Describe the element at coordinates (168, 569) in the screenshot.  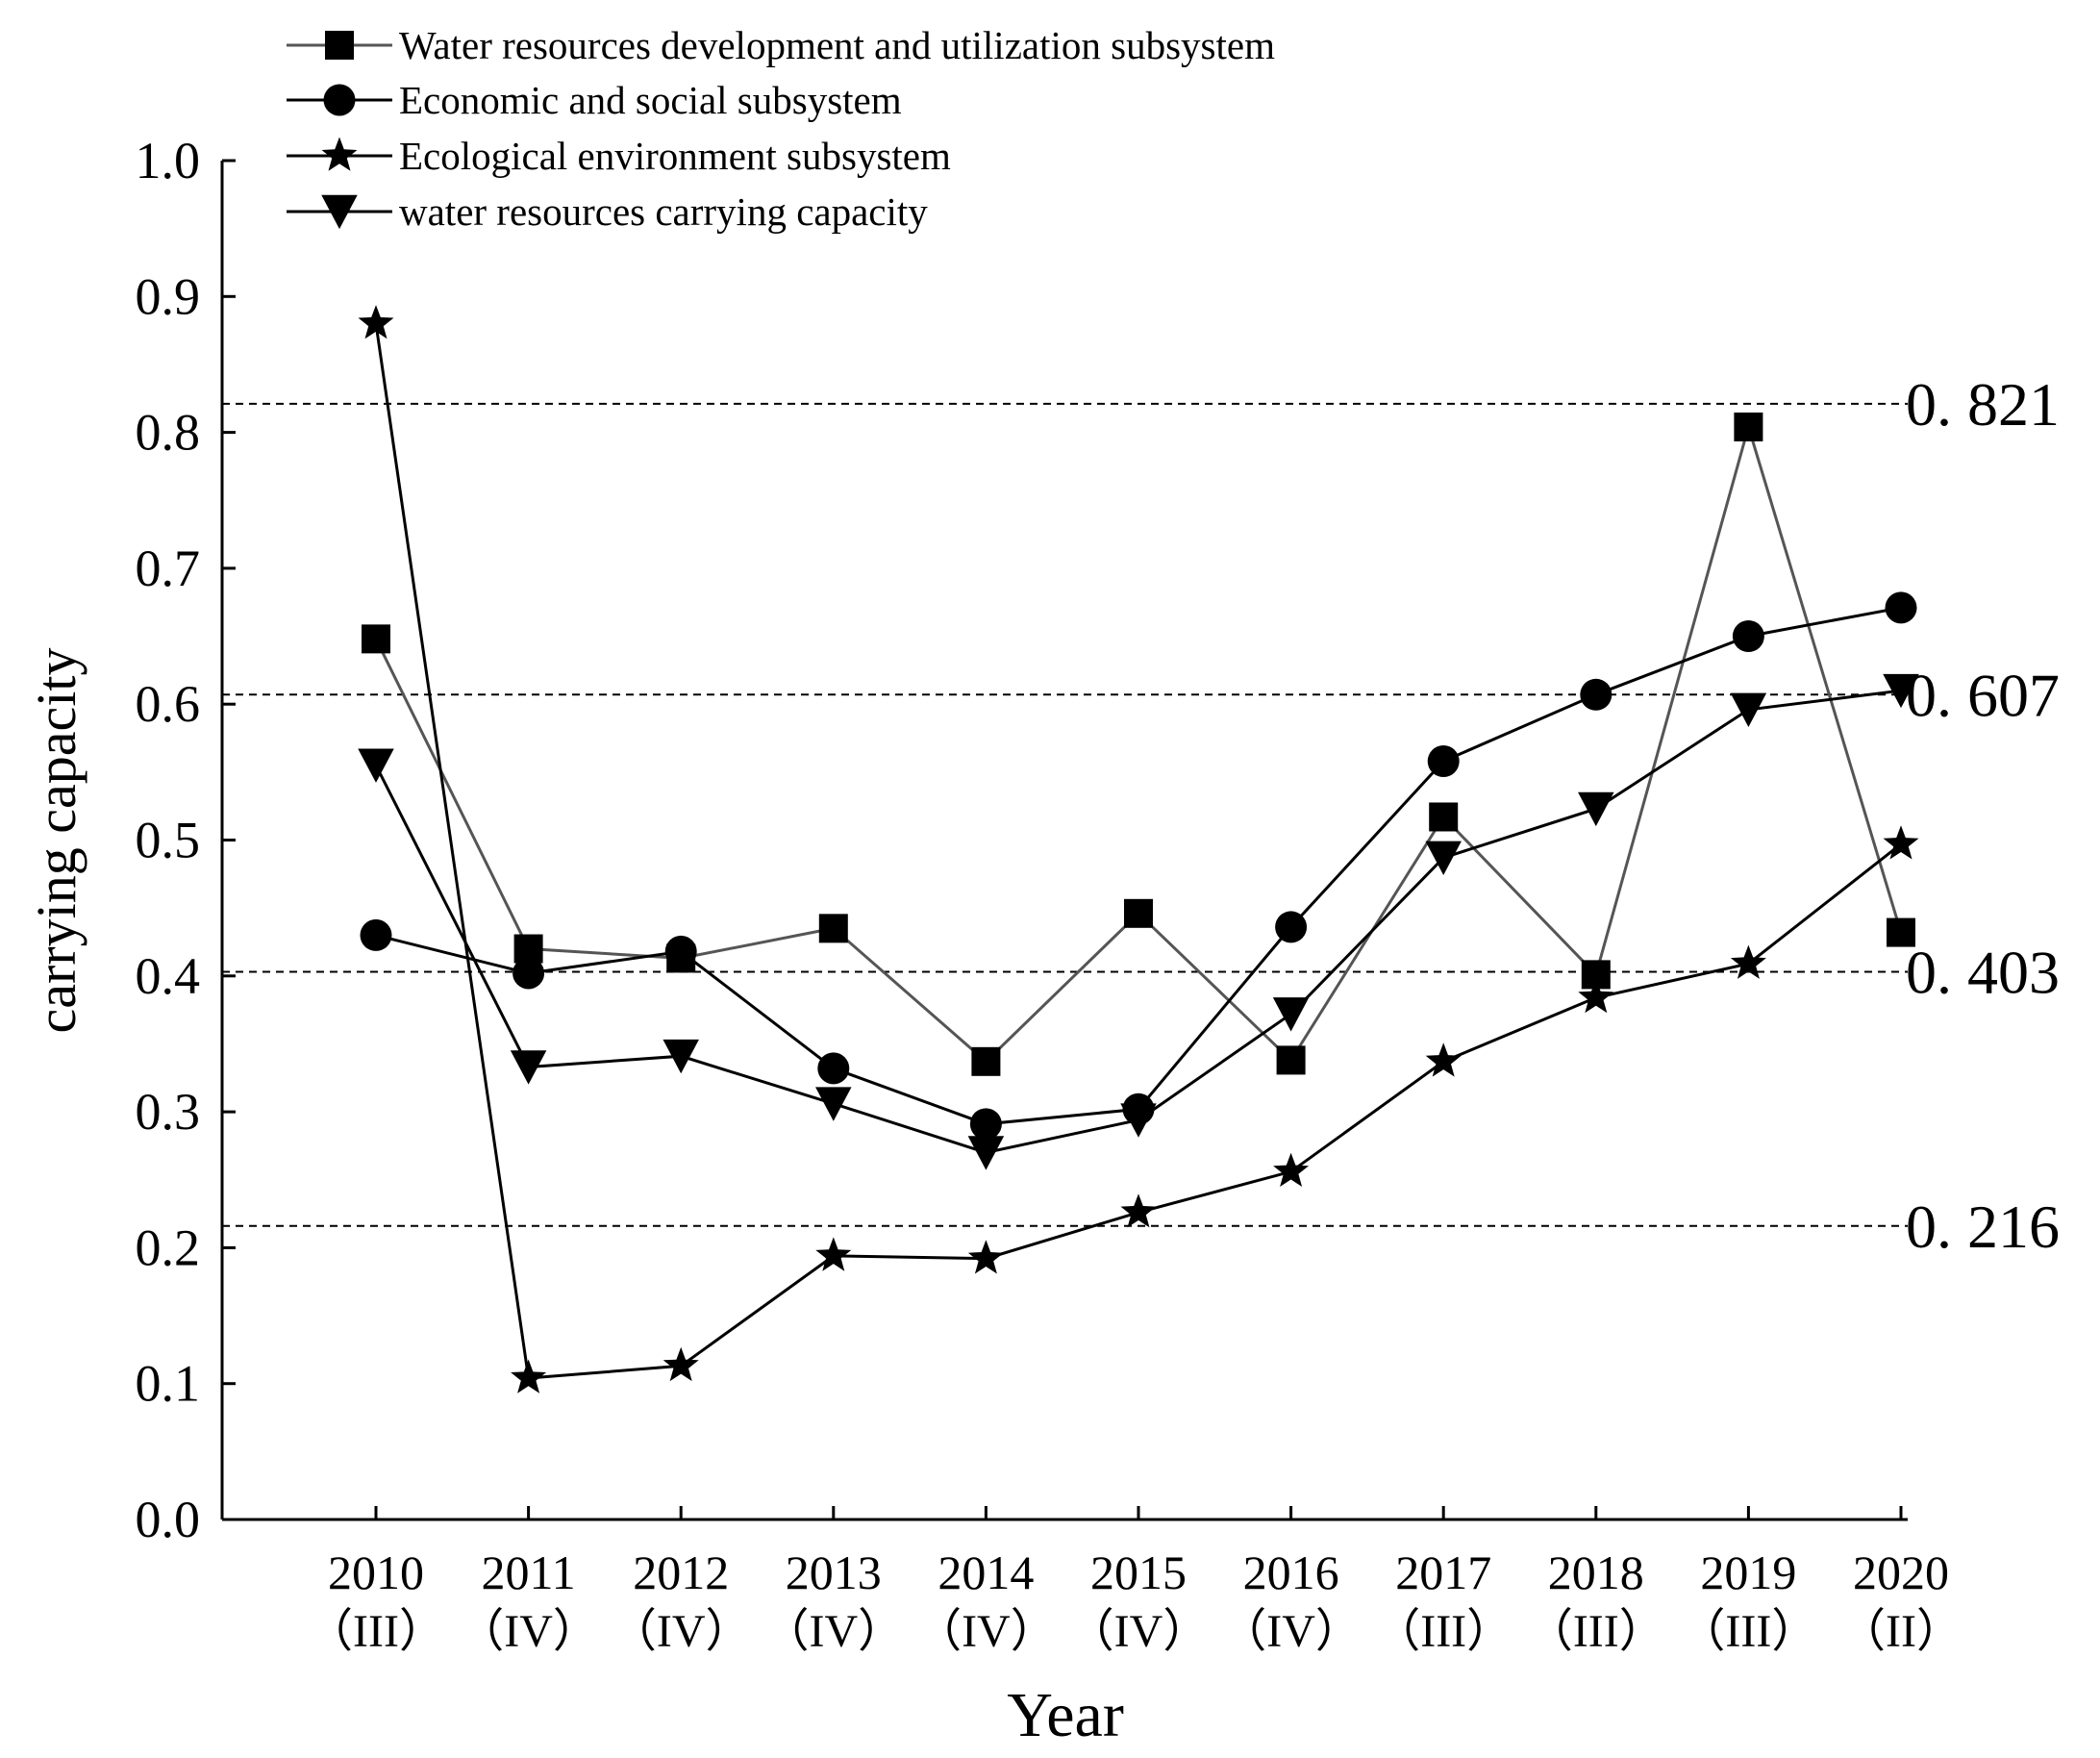
I see `y-tick-label: 0.7` at that location.